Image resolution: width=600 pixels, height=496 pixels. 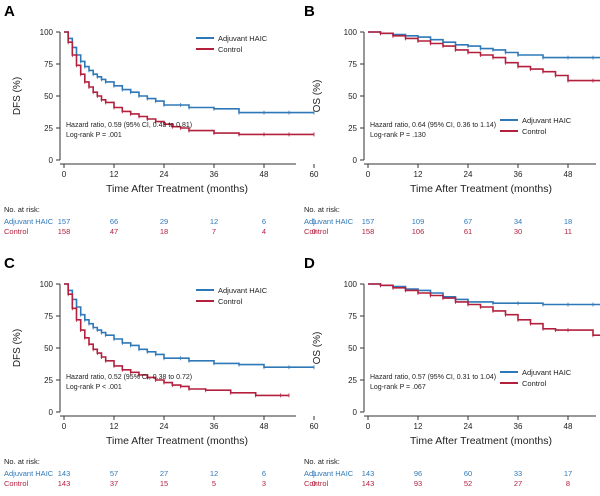 What do you see at coordinates (94, 387) in the screenshot?
I see `stats-text: Log-rank P < .001` at bounding box center [94, 387].